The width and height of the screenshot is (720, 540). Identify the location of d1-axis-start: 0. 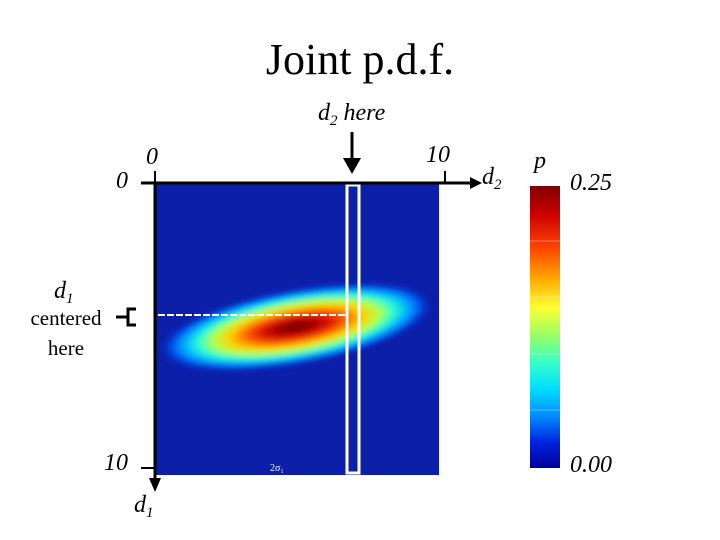
(122, 181).